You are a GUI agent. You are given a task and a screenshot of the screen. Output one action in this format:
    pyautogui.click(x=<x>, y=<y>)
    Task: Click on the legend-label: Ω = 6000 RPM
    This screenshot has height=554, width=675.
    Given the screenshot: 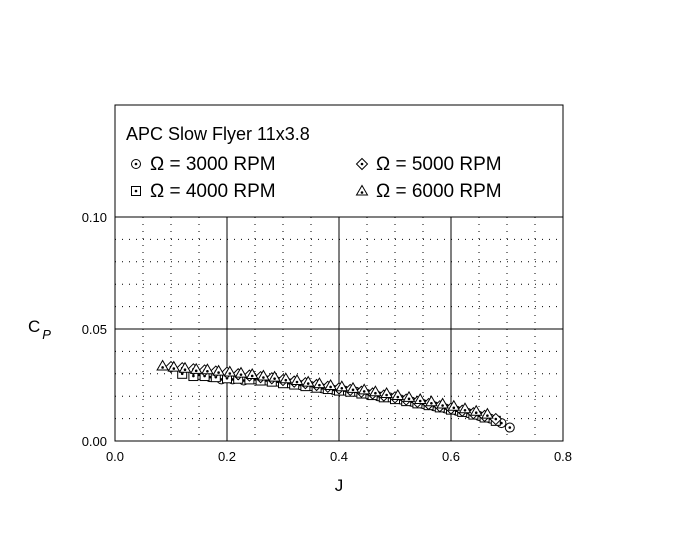 What is the action you would take?
    pyautogui.click(x=439, y=191)
    